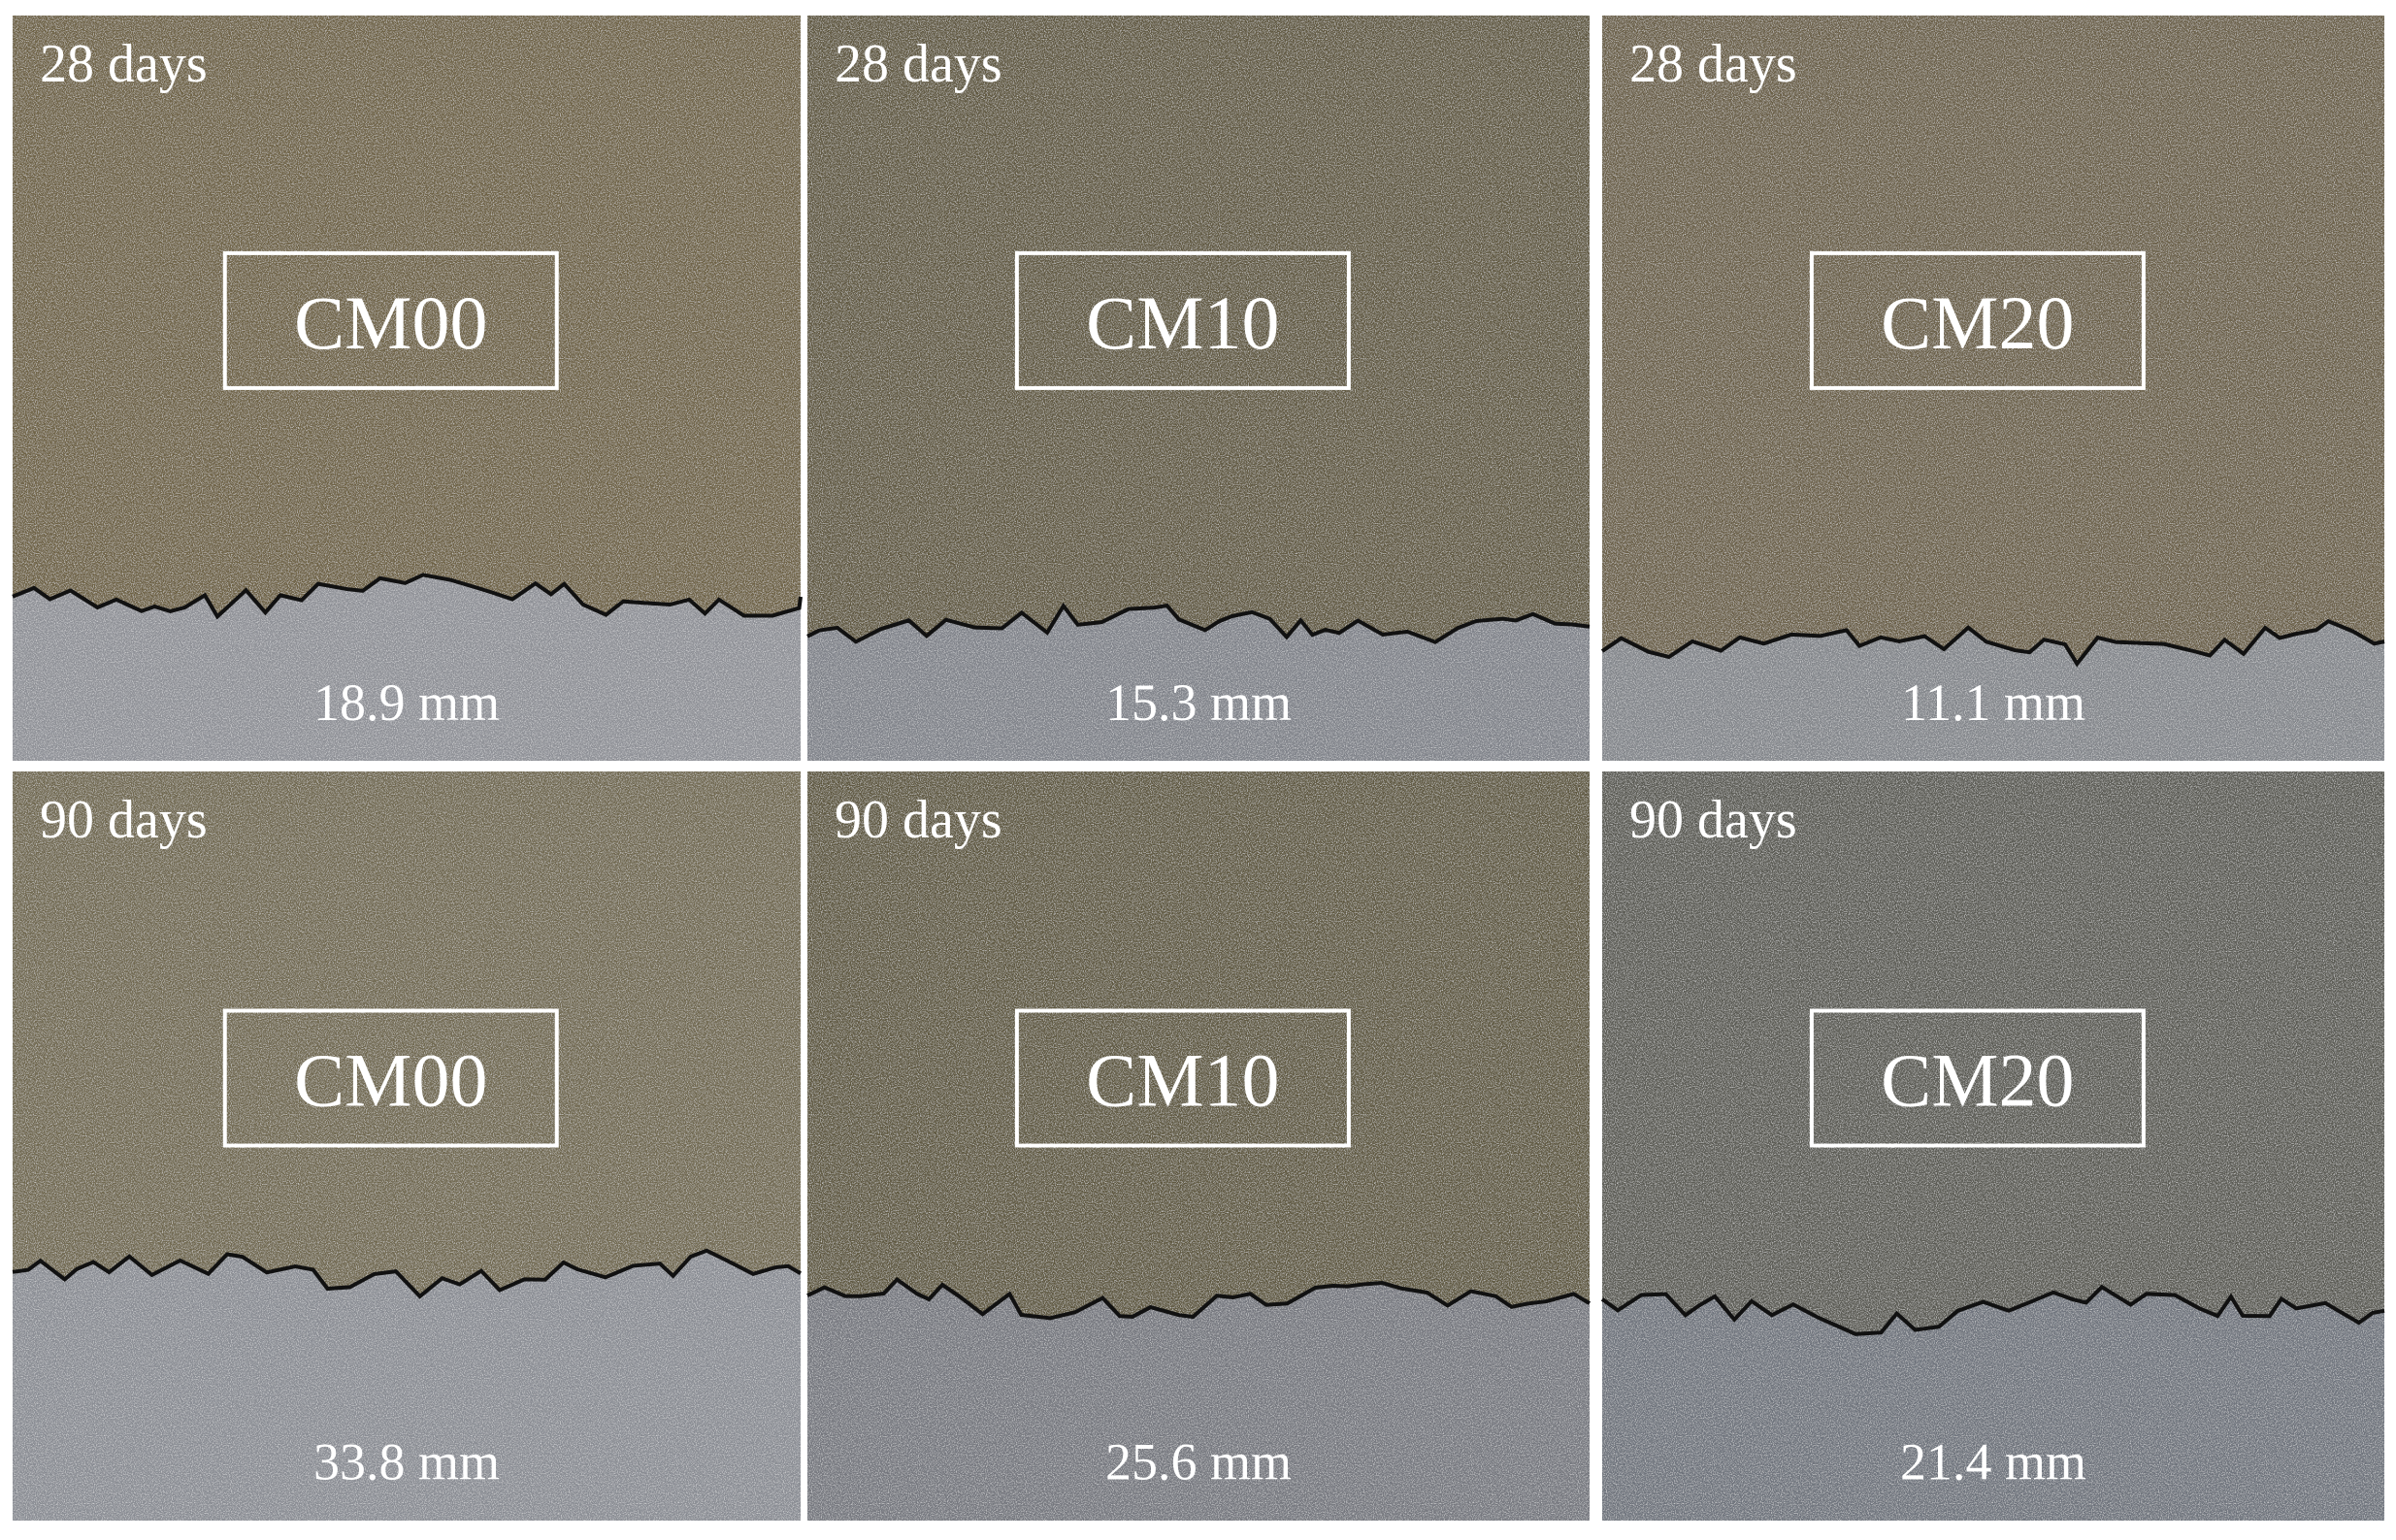 Image resolution: width=2396 pixels, height=1540 pixels. I want to click on depth-label: 25.6 mm, so click(1198, 1462).